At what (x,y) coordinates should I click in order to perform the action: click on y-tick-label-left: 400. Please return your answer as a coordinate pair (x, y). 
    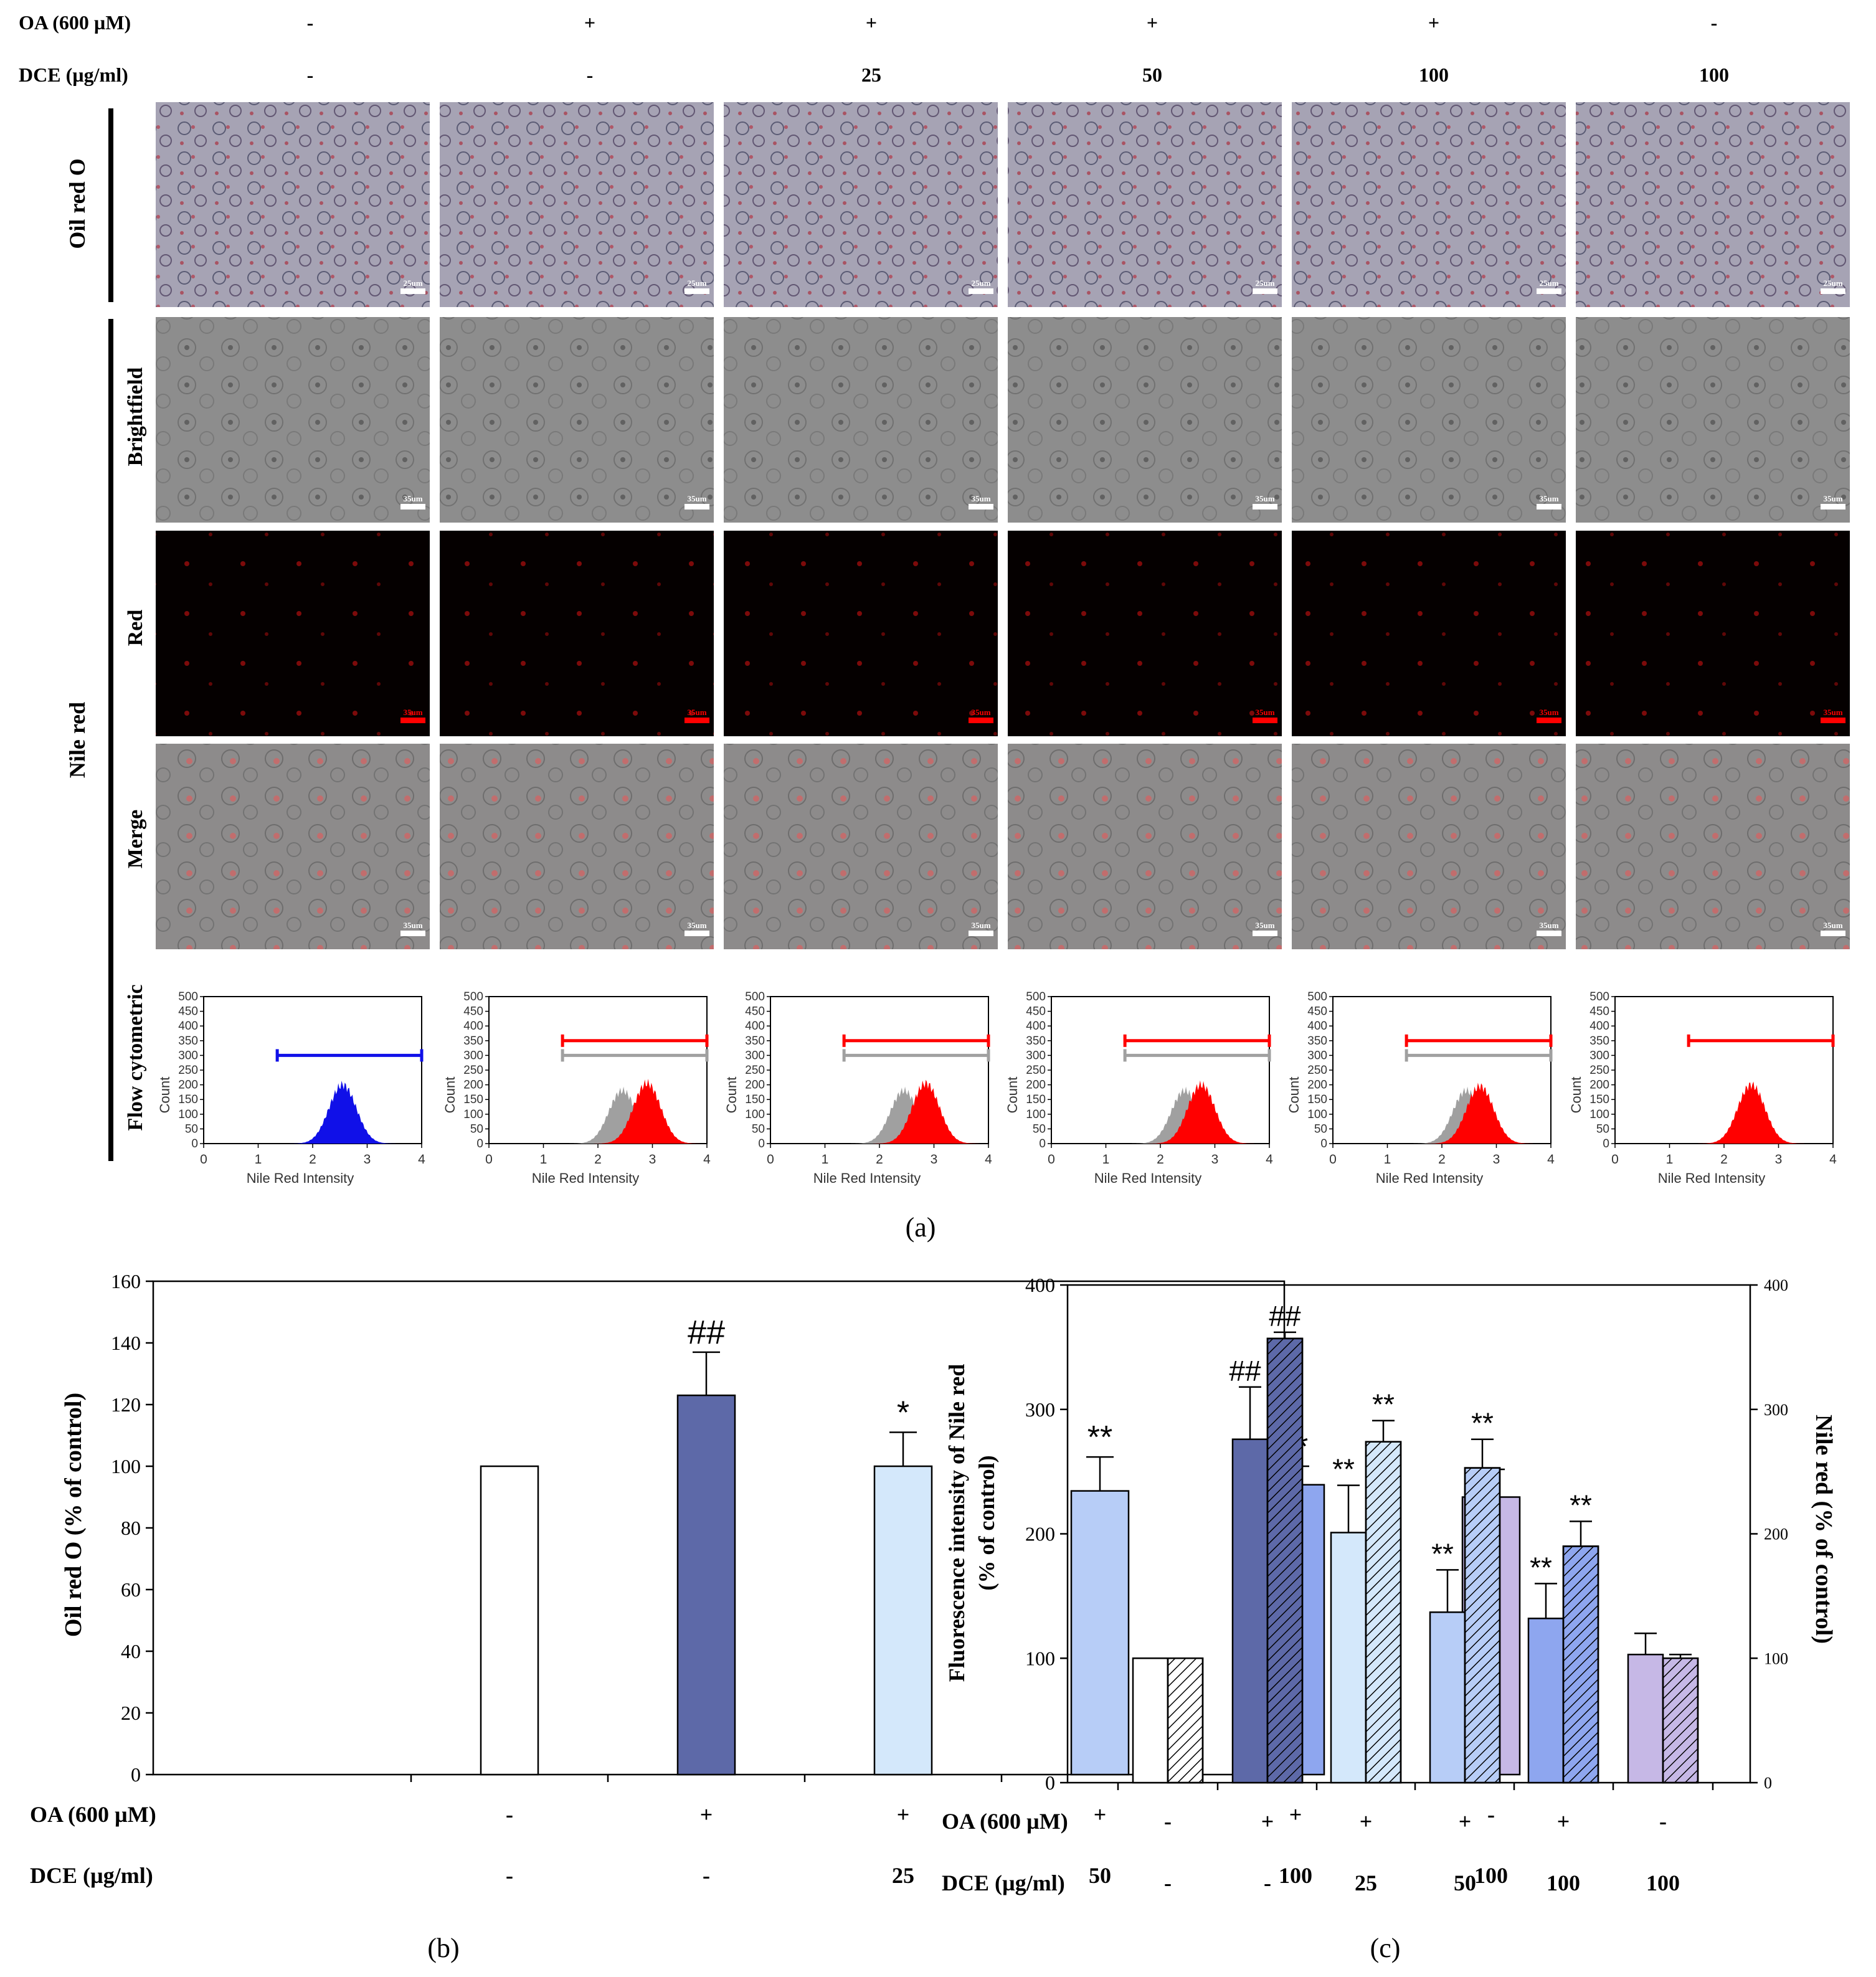
    Looking at the image, I should click on (1040, 1285).